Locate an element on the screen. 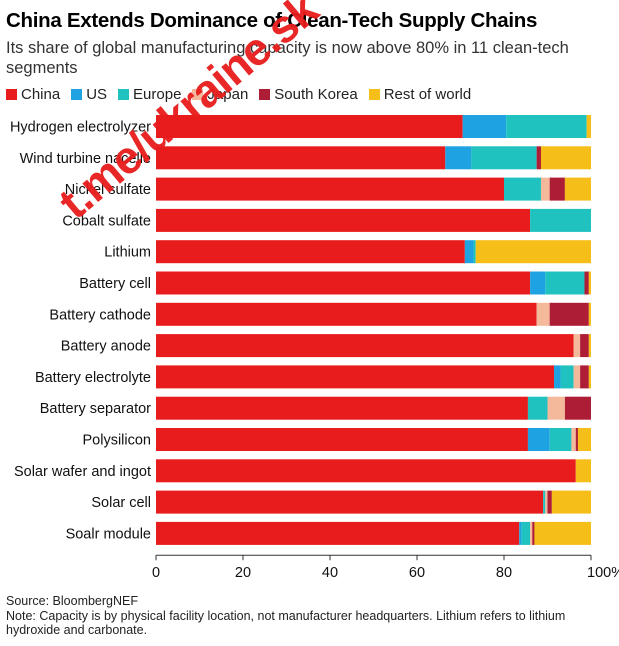 This screenshot has width=619, height=646. bar-segment-solar-cell-china is located at coordinates (350, 502).